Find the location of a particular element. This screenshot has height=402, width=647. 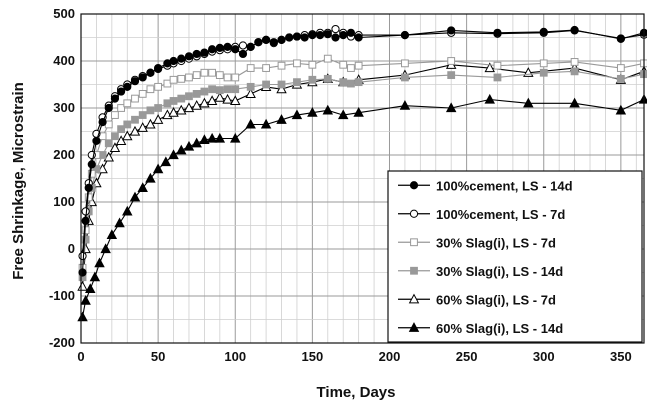

legend-entry: 60% Slag(i), LS - 14d is located at coordinates (480, 328).